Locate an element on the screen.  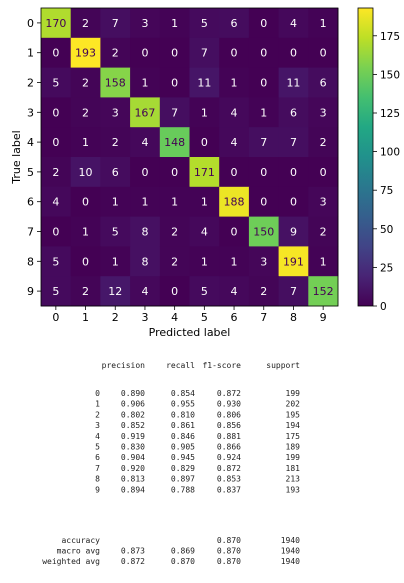
y-axis-ticks: 0 1 2 3 4 5 6 7 8 9 is located at coordinates (34, 157).